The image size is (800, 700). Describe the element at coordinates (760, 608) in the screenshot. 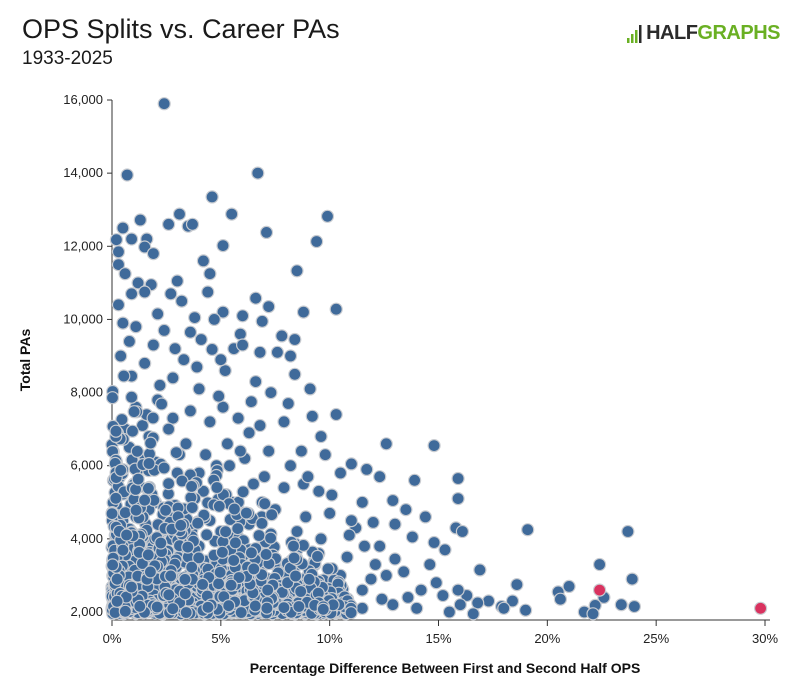

I see `highlight-point` at that location.